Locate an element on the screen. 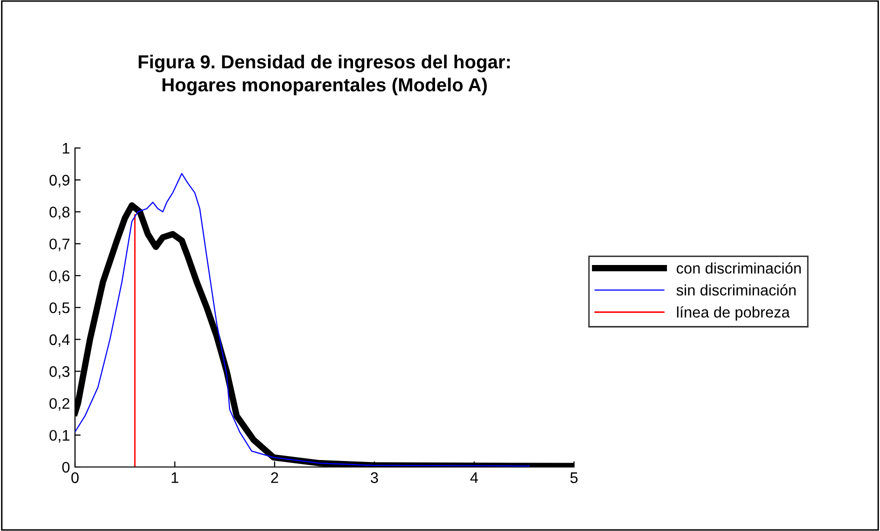  legend-label: sin discriminación is located at coordinates (736, 290).